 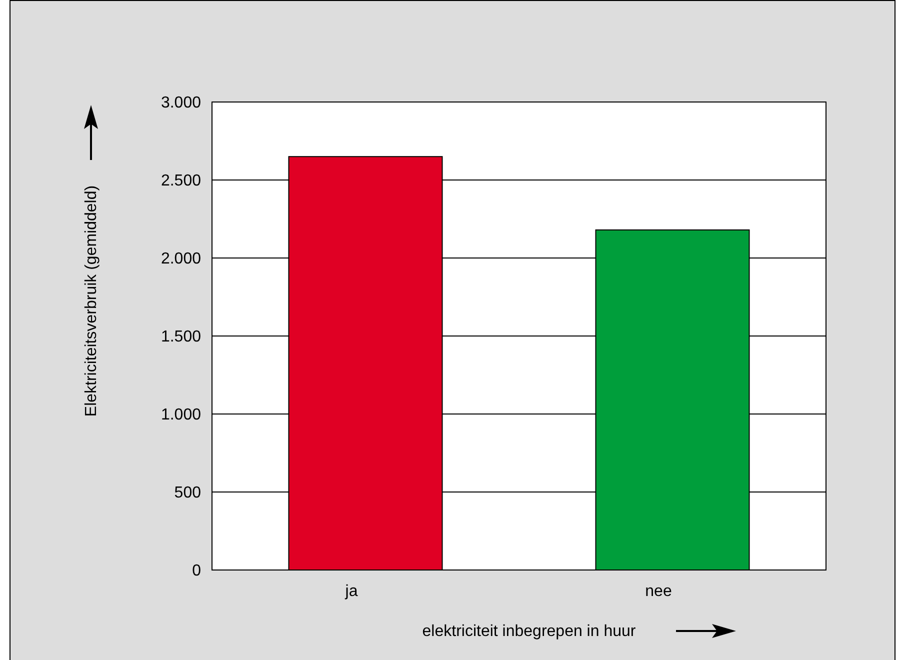 I want to click on y-tick-label: 500, so click(x=188, y=493).